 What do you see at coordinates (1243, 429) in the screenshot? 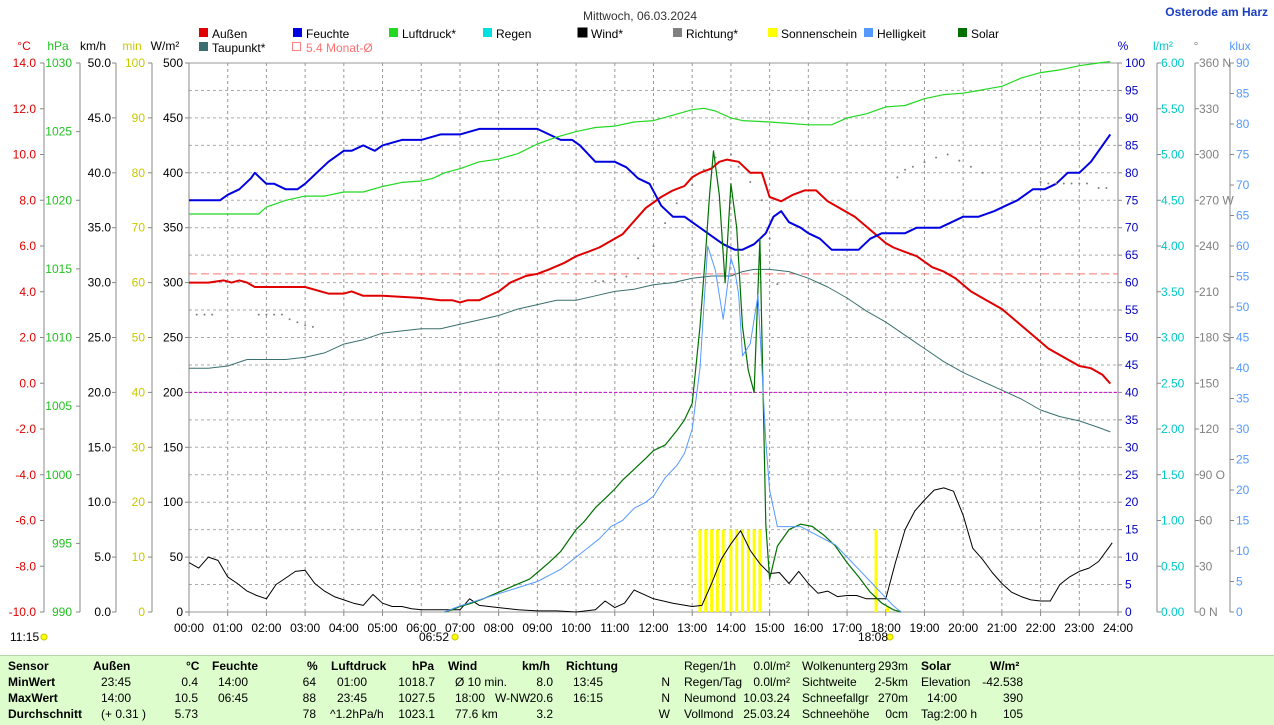
I see `lux-tick-label: 30` at bounding box center [1243, 429].